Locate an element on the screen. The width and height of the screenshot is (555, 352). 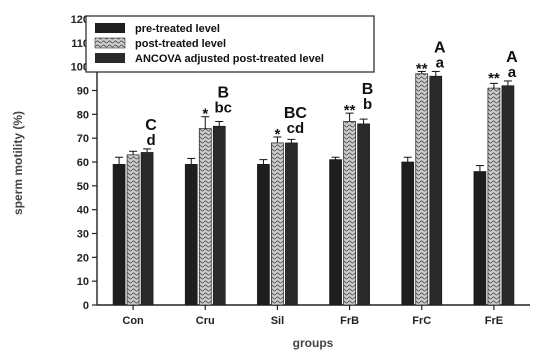
y-tick-label-20: 20 is located at coordinates (83, 258).